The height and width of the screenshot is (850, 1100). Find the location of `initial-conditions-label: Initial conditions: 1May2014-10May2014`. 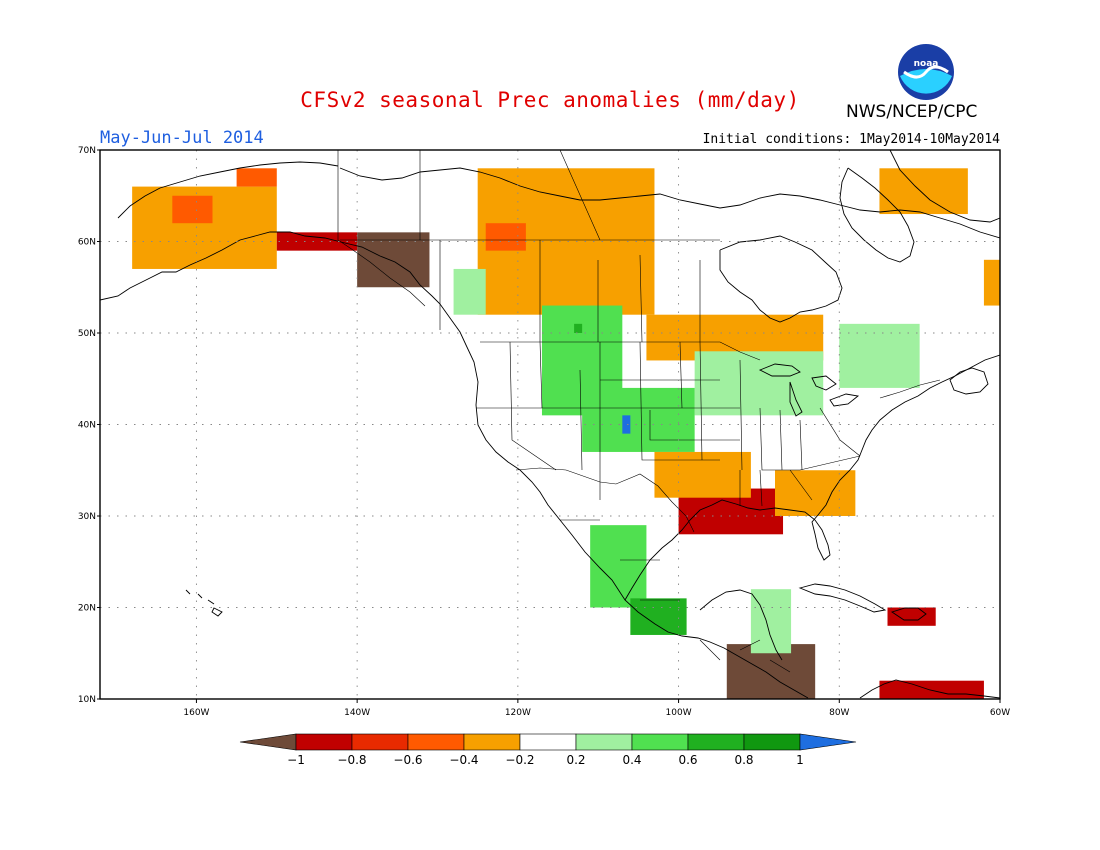

initial-conditions-label: Initial conditions: 1May2014-10May2014 is located at coordinates (851, 139).